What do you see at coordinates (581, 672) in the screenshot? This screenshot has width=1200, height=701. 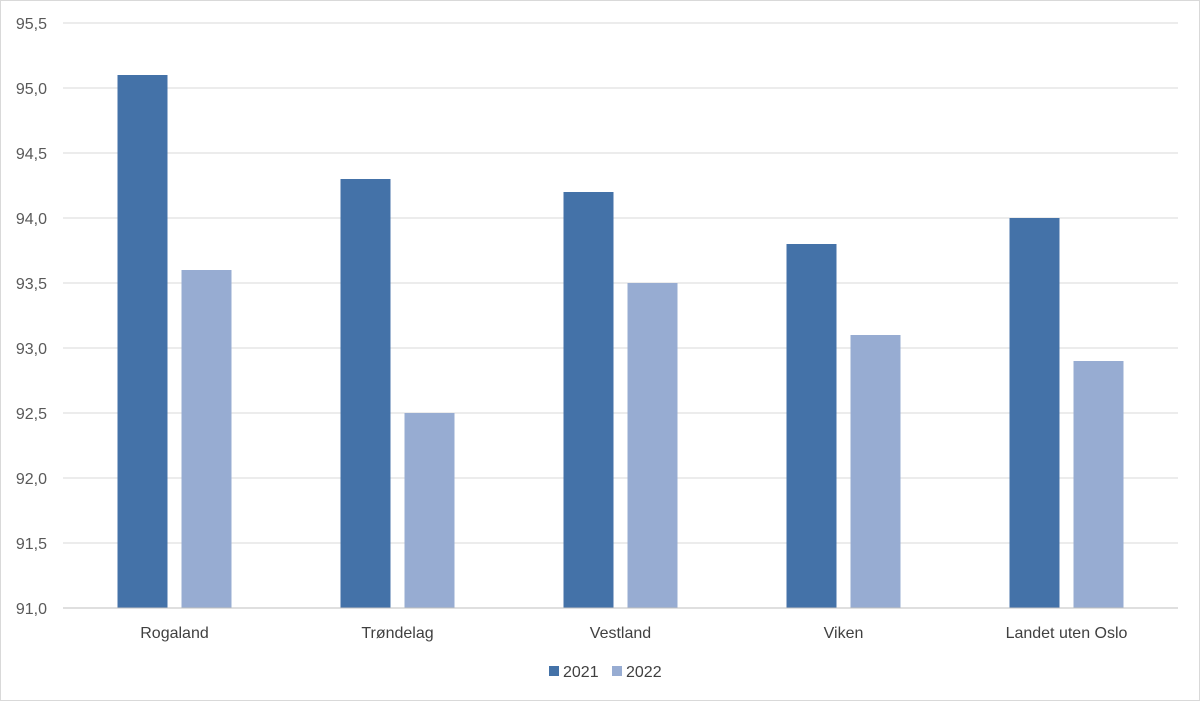 I see `legend-label-2021: 2021` at bounding box center [581, 672].